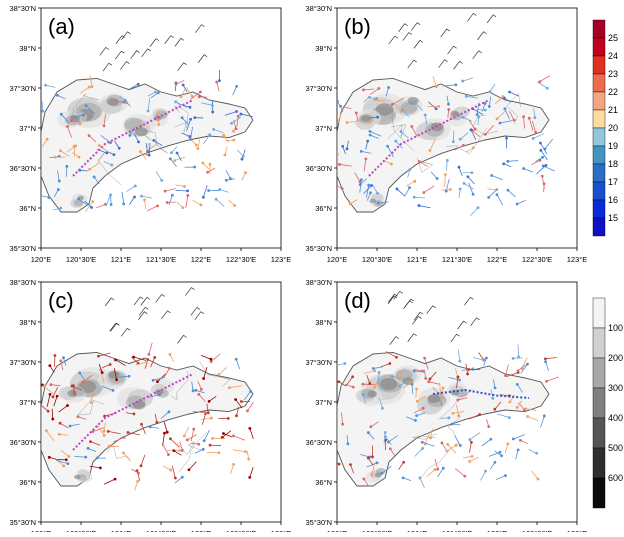 The height and width of the screenshot is (537, 624). What do you see at coordinates (27, 482) in the screenshot?
I see `y-tick-label: 36°N` at bounding box center [27, 482].